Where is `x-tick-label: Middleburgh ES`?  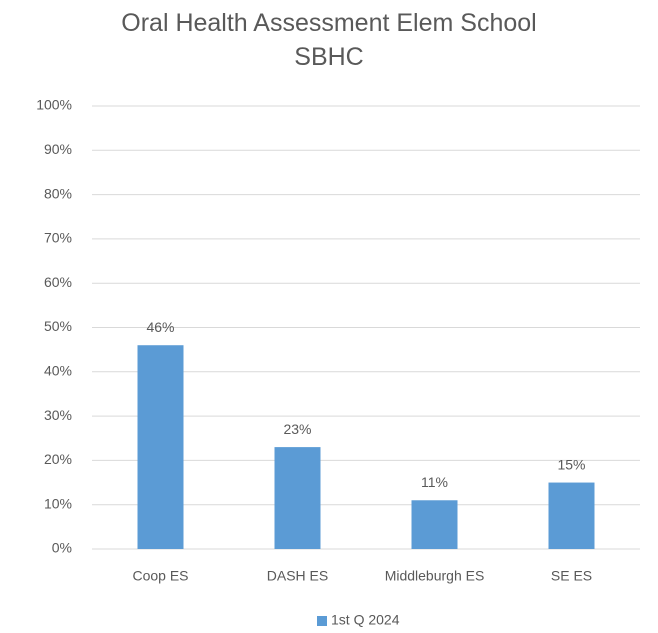 x-tick-label: Middleburgh ES is located at coordinates (435, 576).